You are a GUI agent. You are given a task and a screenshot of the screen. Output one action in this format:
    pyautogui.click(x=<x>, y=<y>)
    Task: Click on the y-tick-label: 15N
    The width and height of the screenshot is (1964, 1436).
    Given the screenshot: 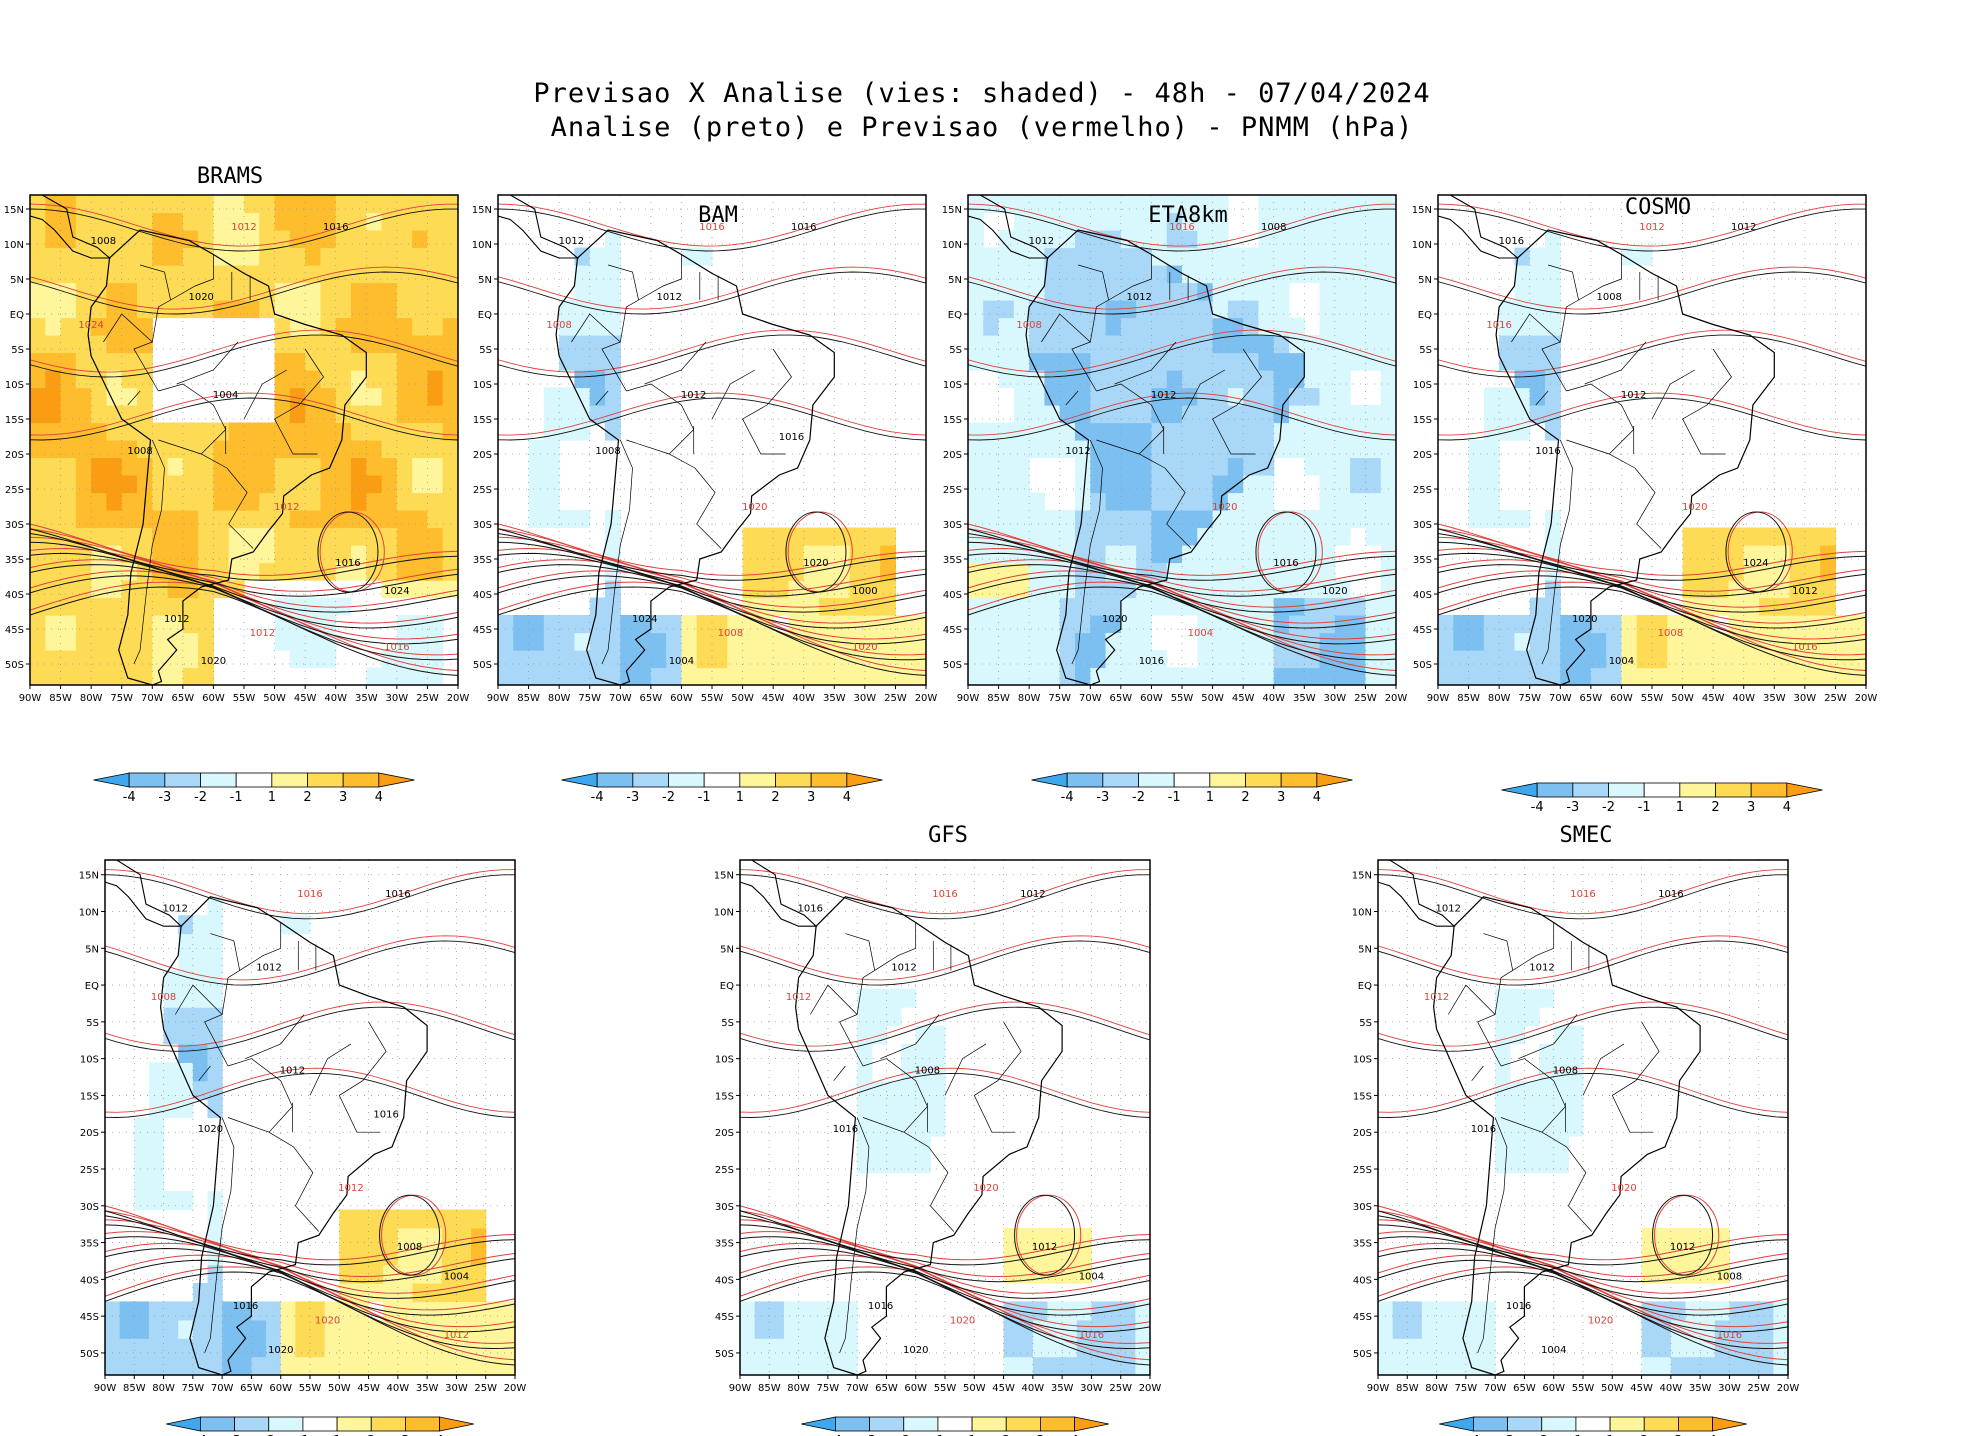 What is the action you would take?
    pyautogui.click(x=952, y=210)
    